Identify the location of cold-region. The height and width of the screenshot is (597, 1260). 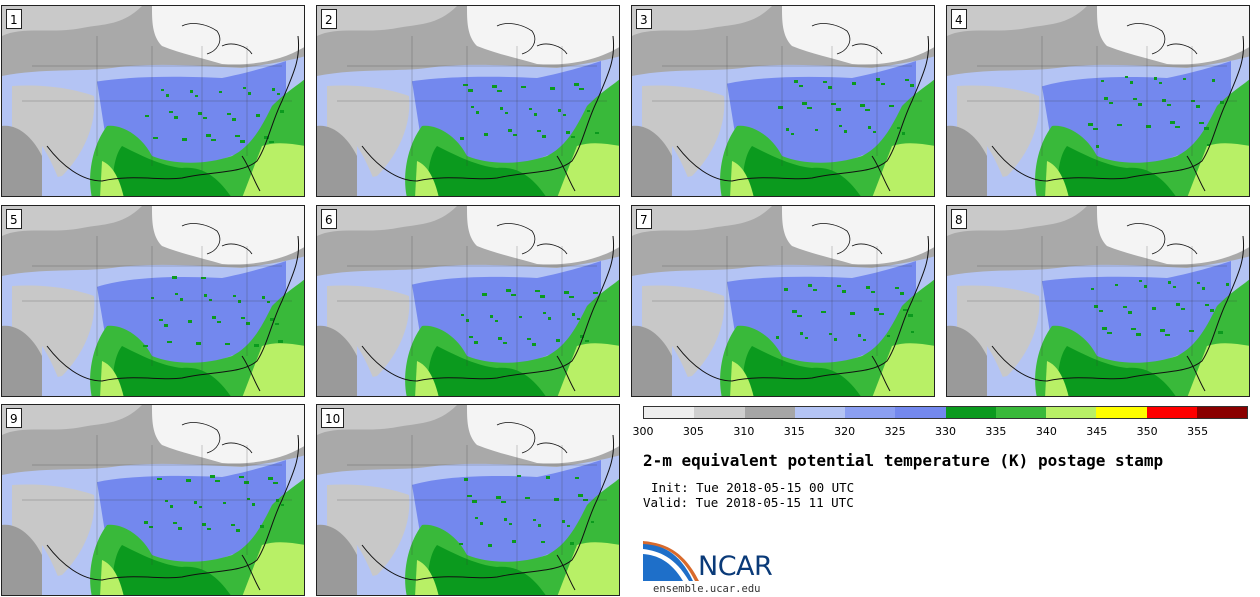
(543, 434).